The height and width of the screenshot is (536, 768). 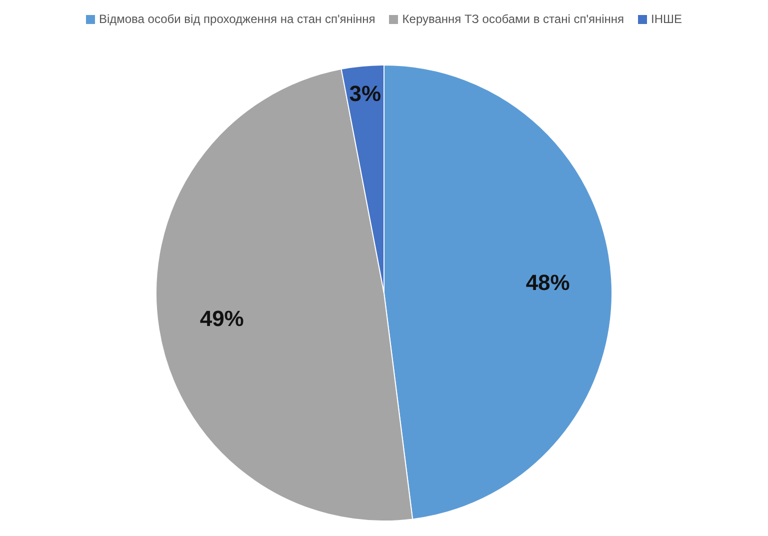 I want to click on data-label: 3%, so click(x=365, y=93).